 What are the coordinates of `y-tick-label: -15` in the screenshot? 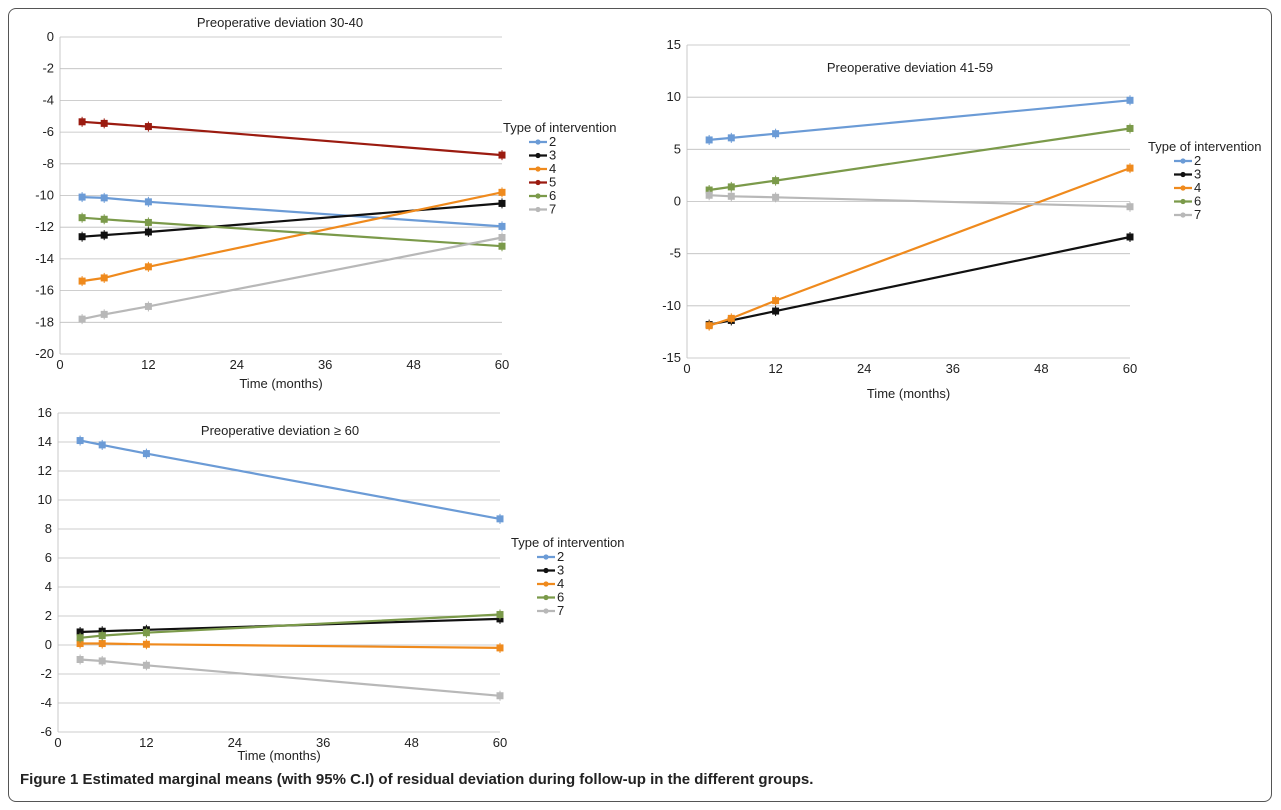 It's located at (671, 357).